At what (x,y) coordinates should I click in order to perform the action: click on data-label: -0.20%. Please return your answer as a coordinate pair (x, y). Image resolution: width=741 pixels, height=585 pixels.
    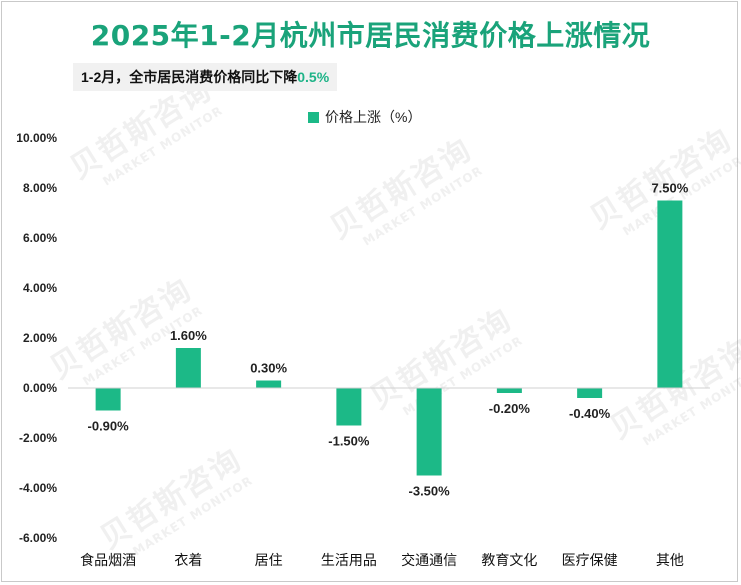
    Looking at the image, I should click on (510, 408).